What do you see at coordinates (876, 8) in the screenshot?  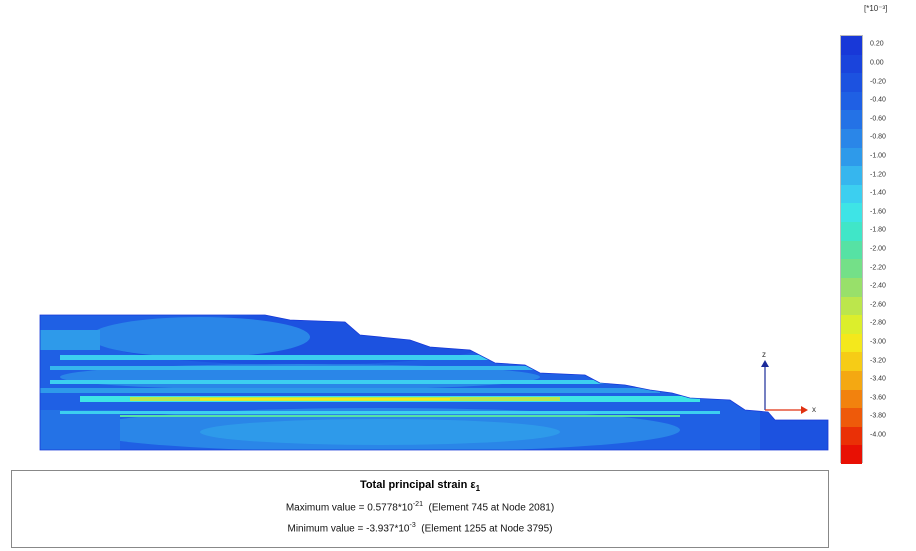 I see `legend-unit-label: [*10⁻³]` at bounding box center [876, 8].